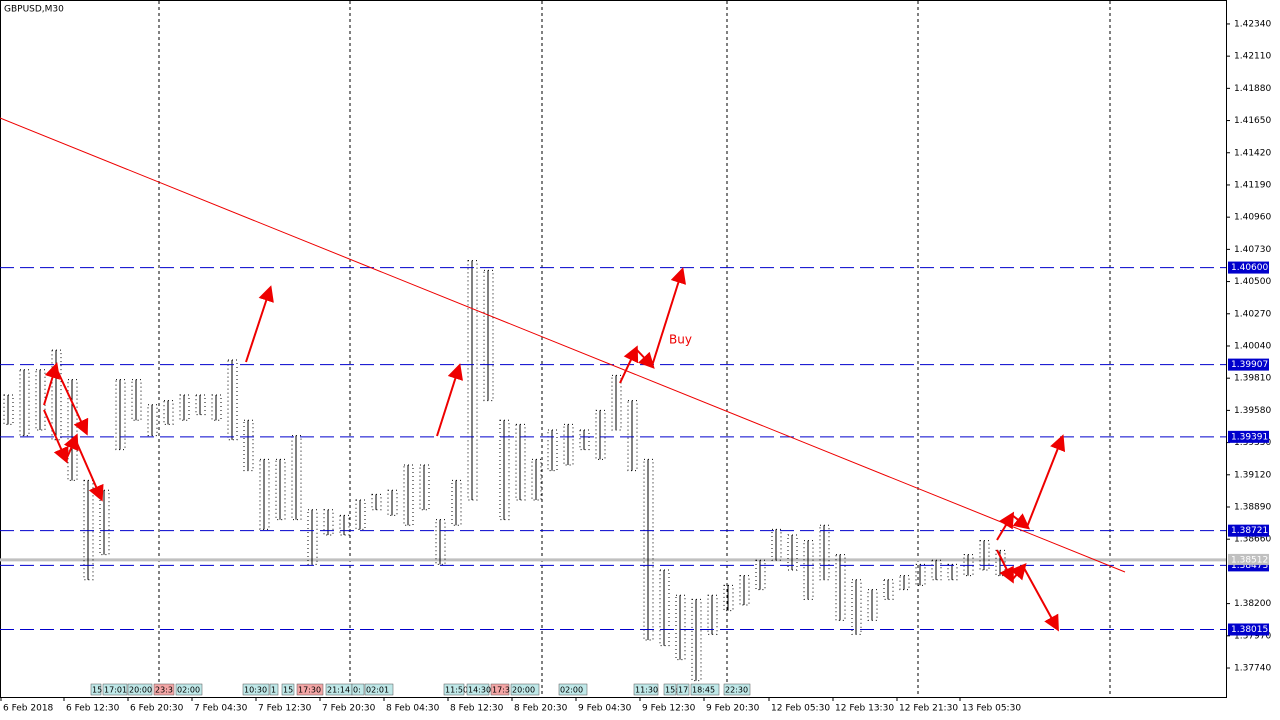 This screenshot has width=1280, height=720. What do you see at coordinates (991, 709) in the screenshot?
I see `x-tick-label: 13 Feb 05:30` at bounding box center [991, 709].